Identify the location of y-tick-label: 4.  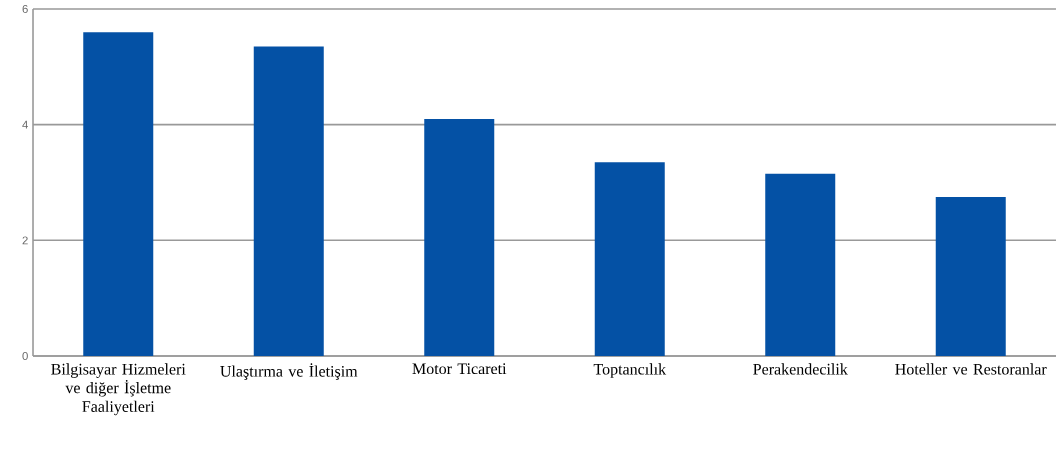
(25, 124).